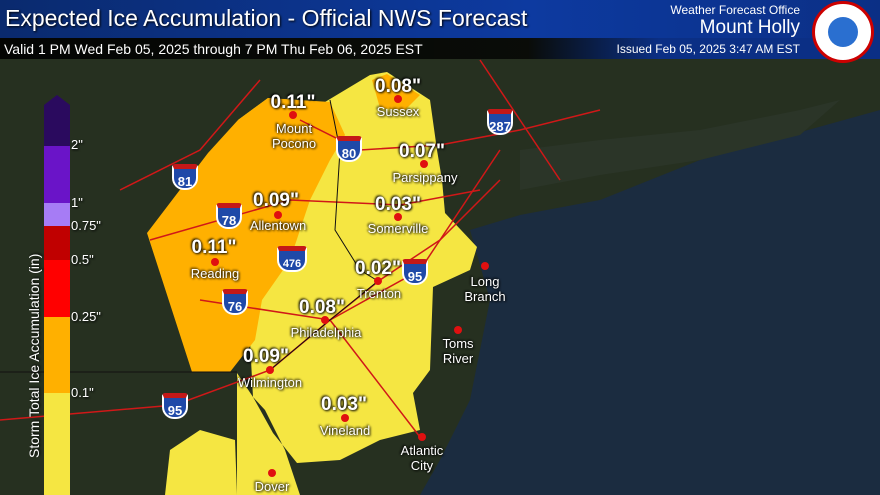 The width and height of the screenshot is (880, 495). I want to click on issued-time: Issued Feb 05, 2025 3:47 AM EST, so click(708, 49).